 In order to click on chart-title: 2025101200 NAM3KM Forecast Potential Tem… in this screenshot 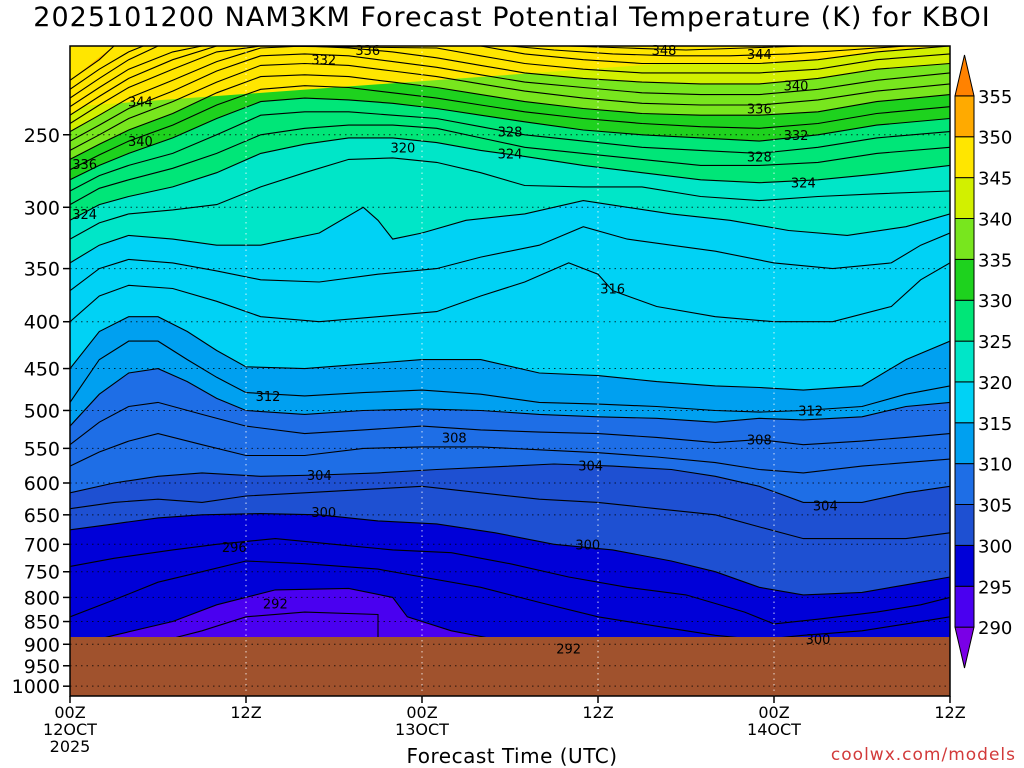, I will do `click(512, 17)`.